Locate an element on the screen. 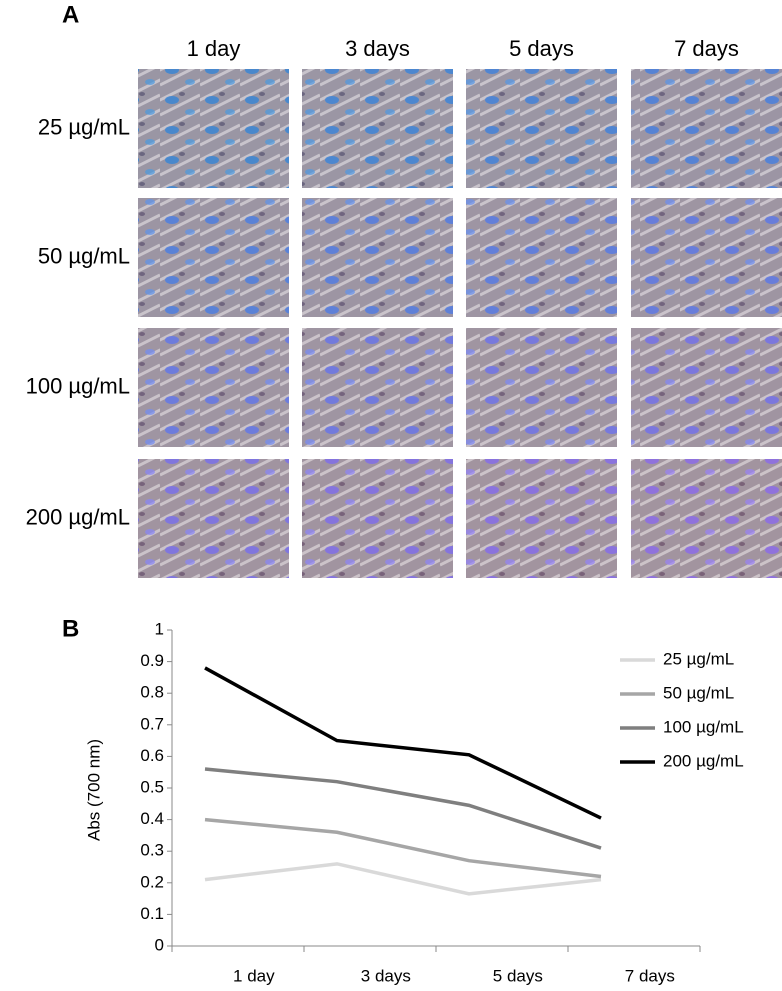 This screenshot has width=782, height=991. x-tick-label: 7 days is located at coordinates (650, 975).